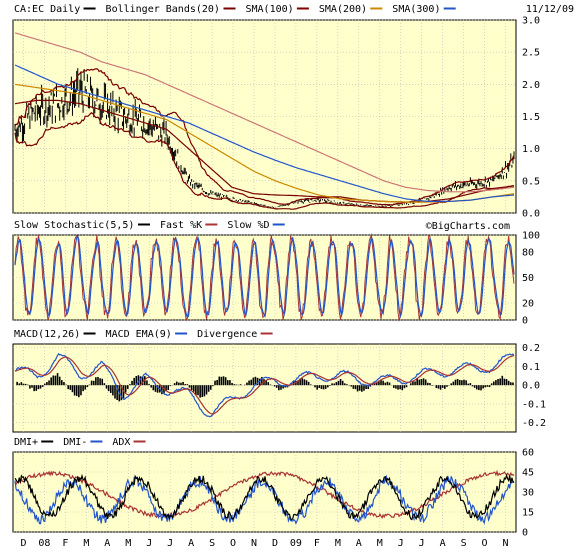 This screenshot has width=579, height=557. Describe the element at coordinates (531, 181) in the screenshot. I see `y-tick-label: 0.5` at that location.